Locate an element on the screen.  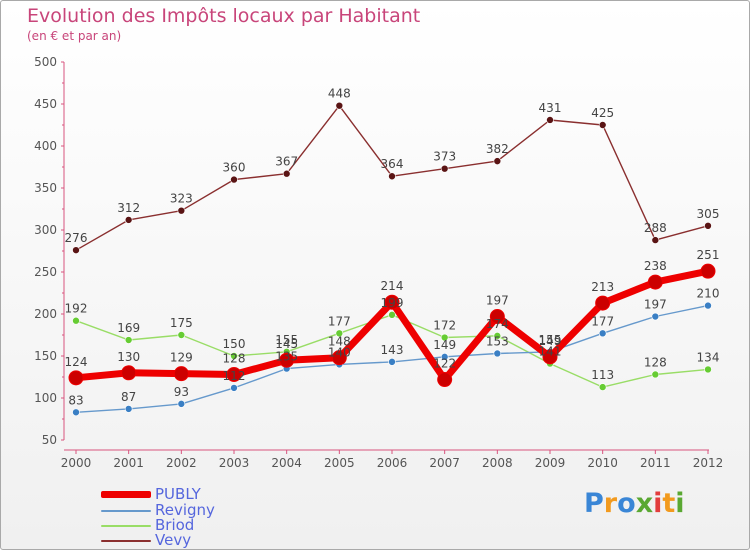
data-label-briod: 113 is located at coordinates (602, 375).